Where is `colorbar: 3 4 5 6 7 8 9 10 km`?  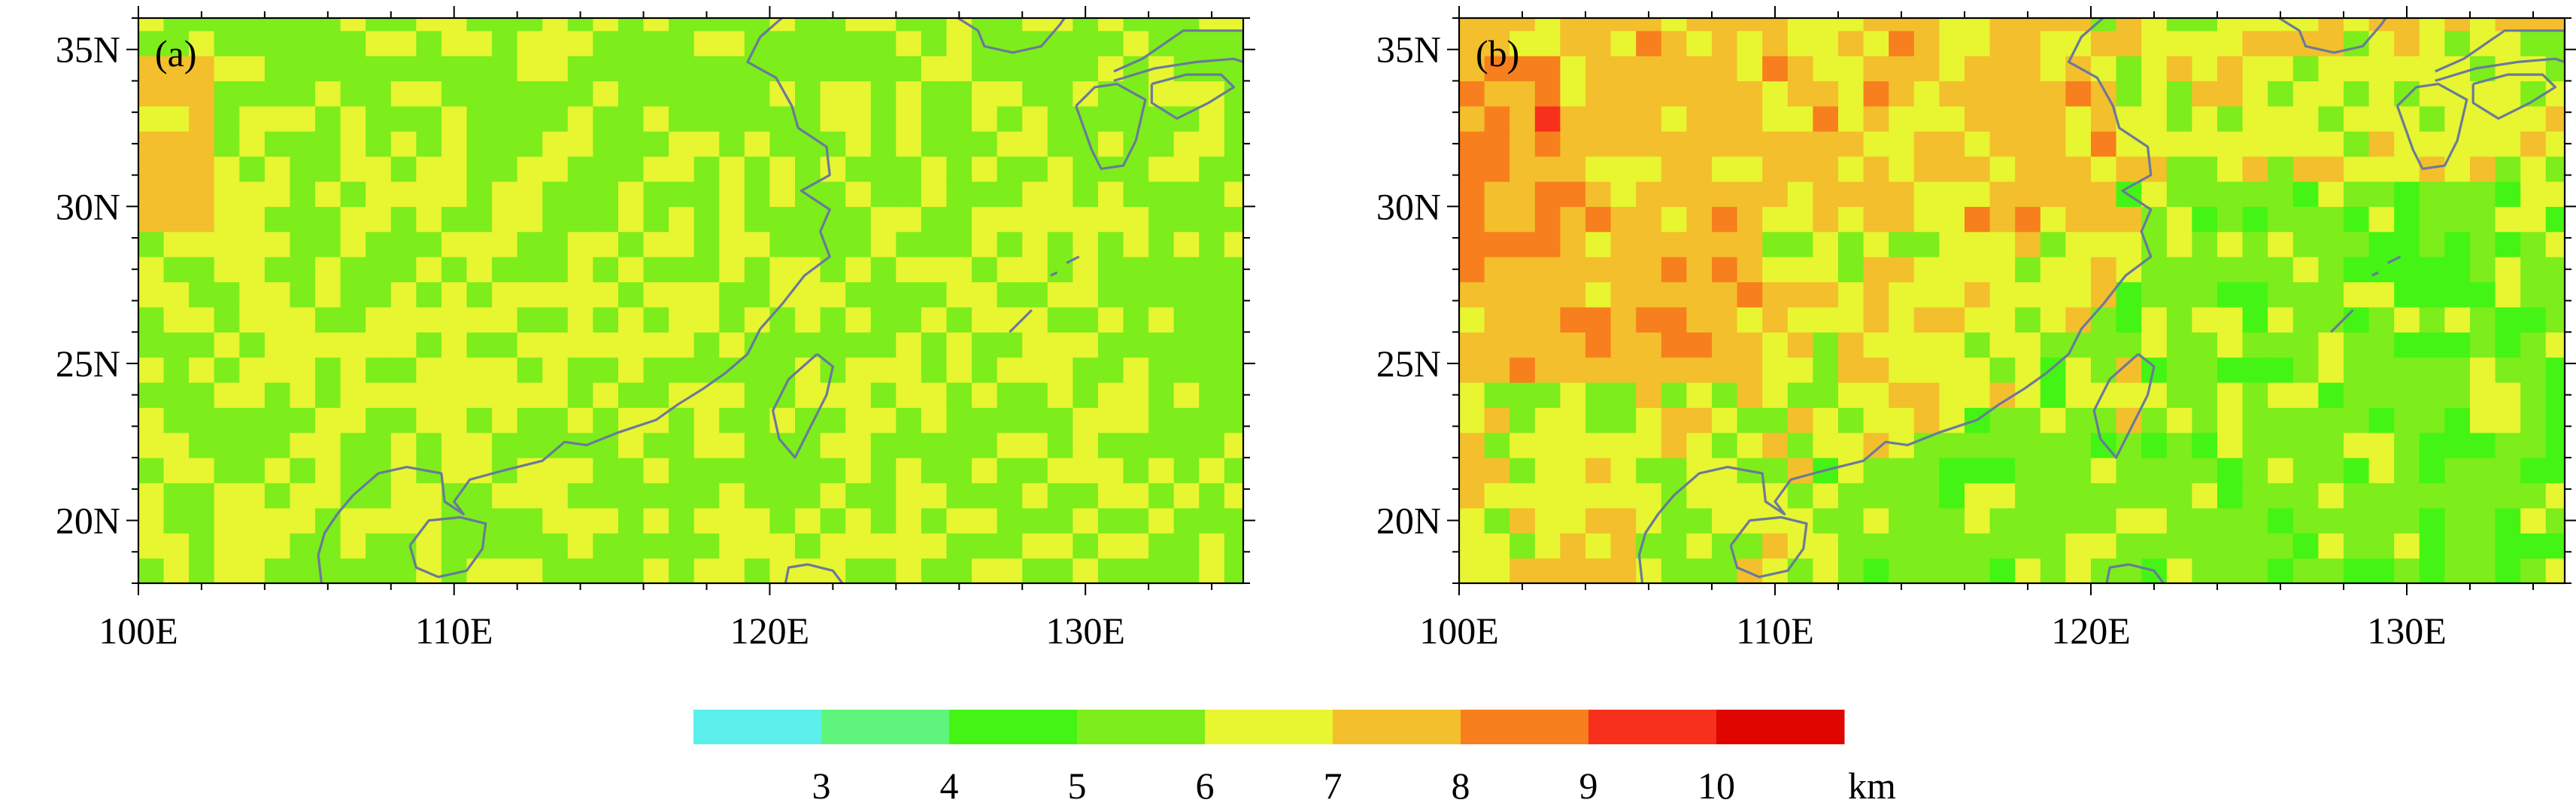
colorbar: 3 4 5 6 7 8 9 10 km is located at coordinates (1294, 758).